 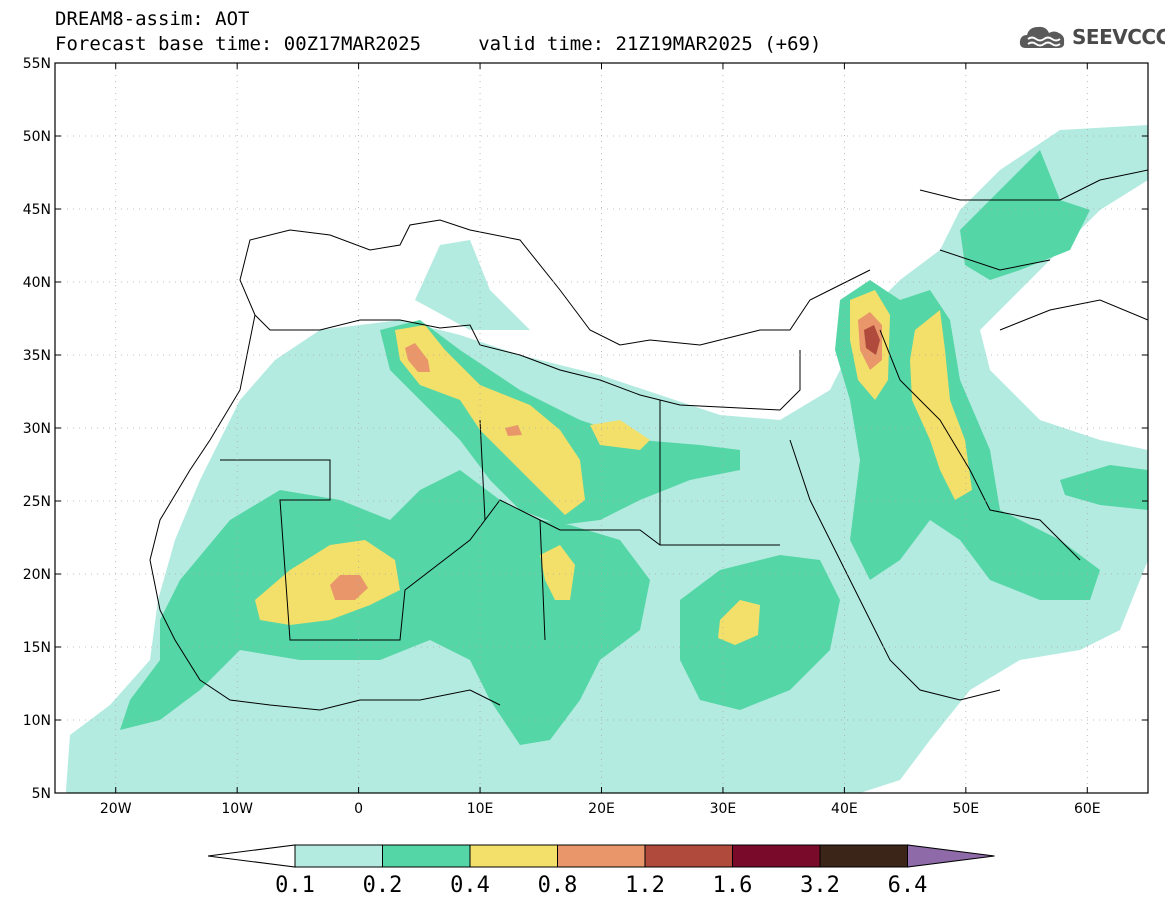 What do you see at coordinates (41, 794) in the screenshot?
I see `lat-label: 5N` at bounding box center [41, 794].